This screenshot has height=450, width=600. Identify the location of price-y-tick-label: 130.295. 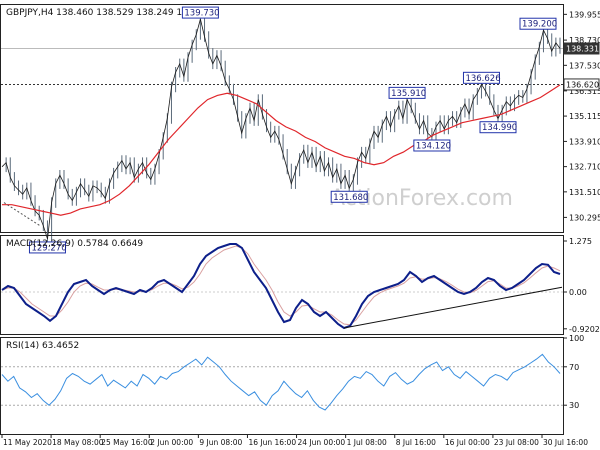
(584, 217).